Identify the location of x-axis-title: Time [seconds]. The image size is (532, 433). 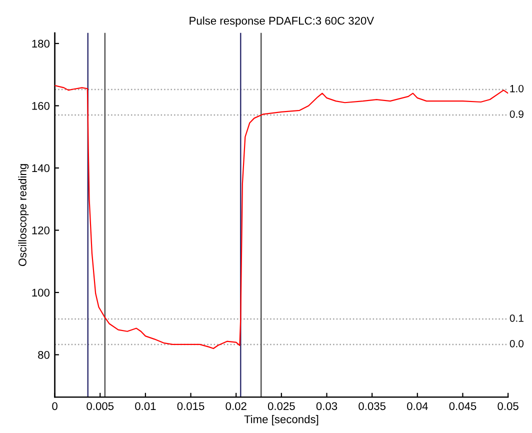
(281, 420).